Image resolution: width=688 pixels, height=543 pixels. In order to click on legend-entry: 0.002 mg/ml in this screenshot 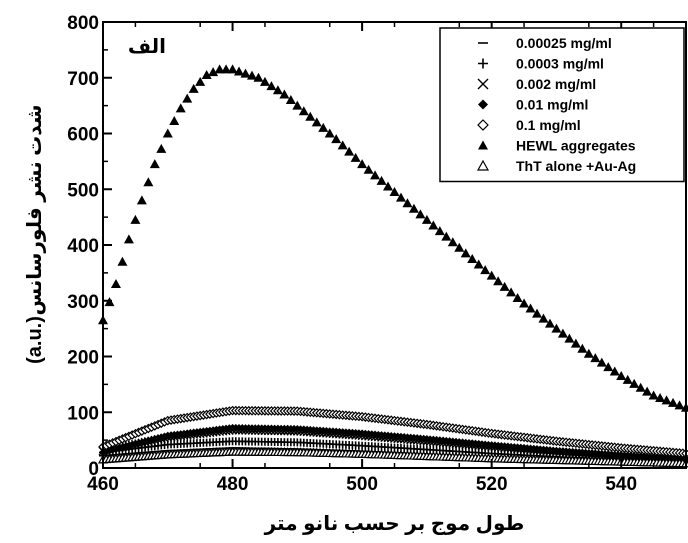, I will do `click(556, 84)`.